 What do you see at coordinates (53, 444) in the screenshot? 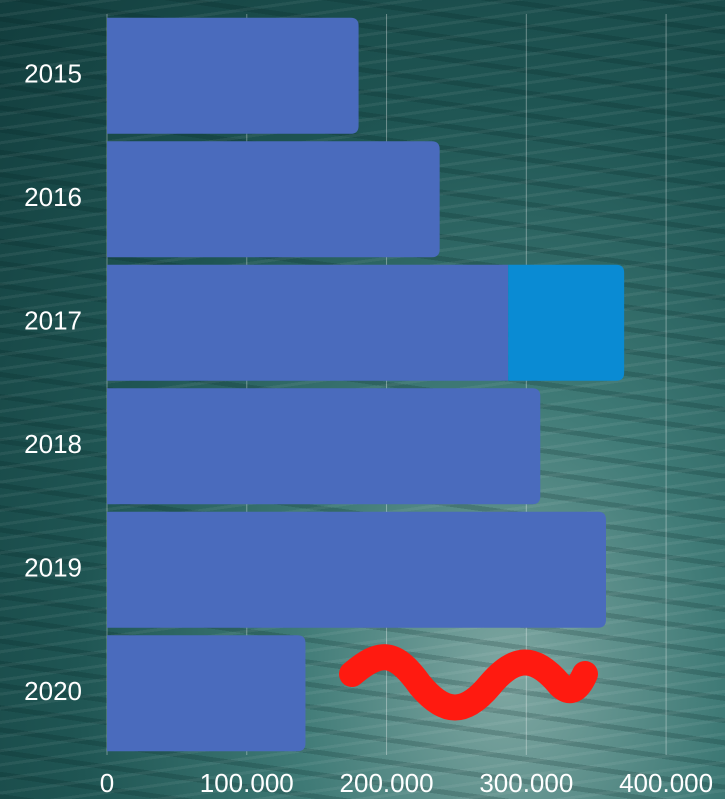
I see `y-tick-label: 2018` at bounding box center [53, 444].